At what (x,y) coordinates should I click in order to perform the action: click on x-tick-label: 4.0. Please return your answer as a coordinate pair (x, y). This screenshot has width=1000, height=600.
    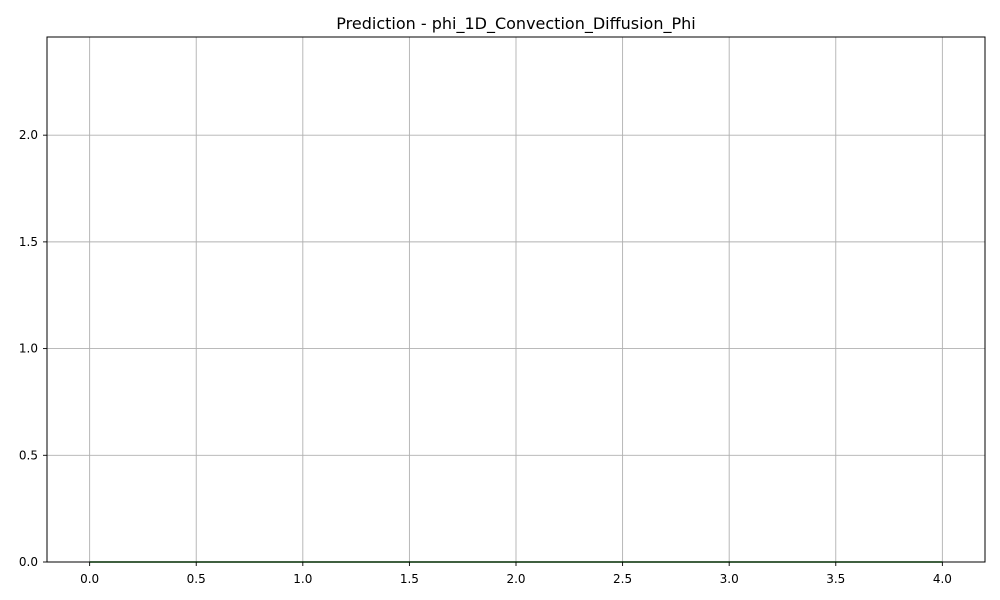
    Looking at the image, I should click on (942, 579).